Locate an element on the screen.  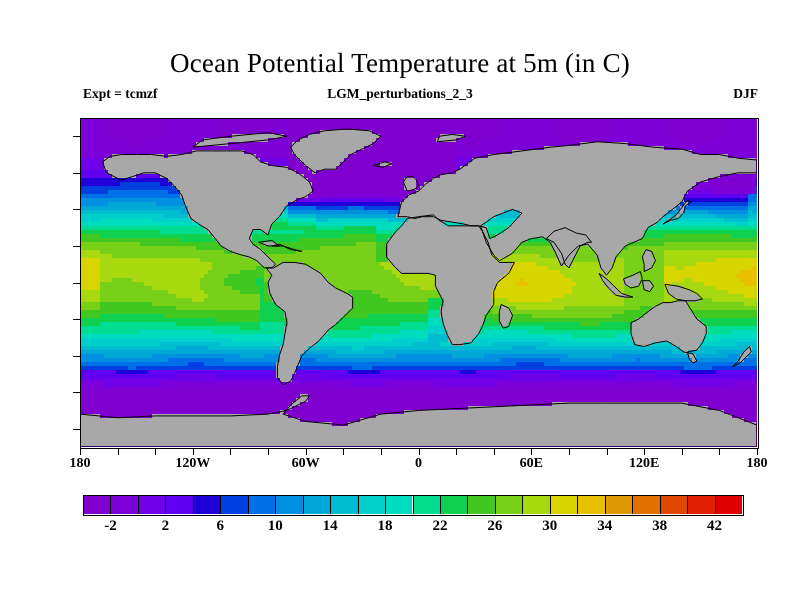
colorbar-tick-label: 6 is located at coordinates (220, 526).